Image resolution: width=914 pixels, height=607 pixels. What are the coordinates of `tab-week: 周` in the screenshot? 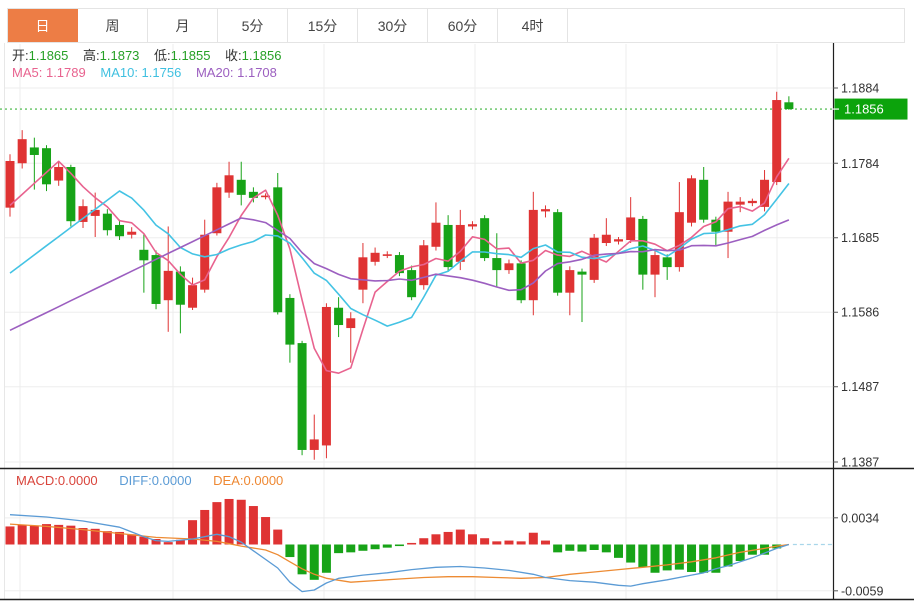 It's located at (113, 25).